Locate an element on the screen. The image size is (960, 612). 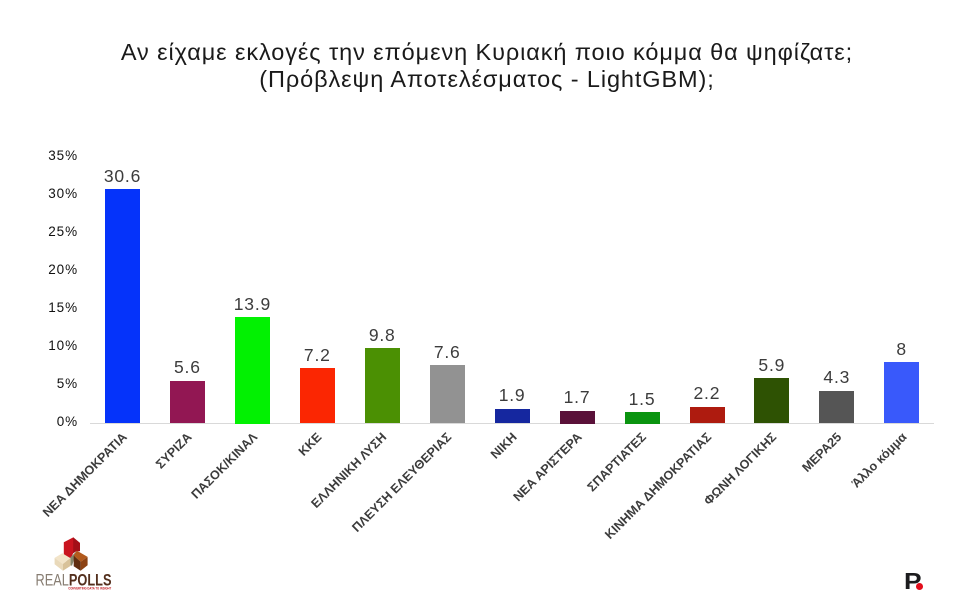
svg-text: REALPOLLS is located at coordinates (74, 581).